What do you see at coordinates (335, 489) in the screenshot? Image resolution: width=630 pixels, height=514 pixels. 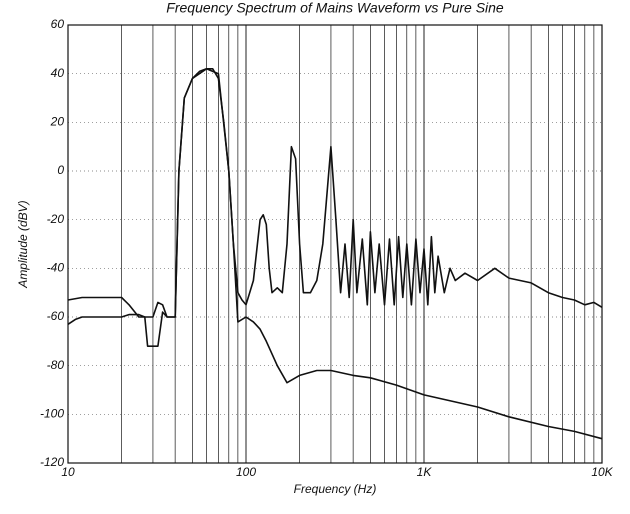 I see `x-axis-label: Frequency (Hz)` at bounding box center [335, 489].